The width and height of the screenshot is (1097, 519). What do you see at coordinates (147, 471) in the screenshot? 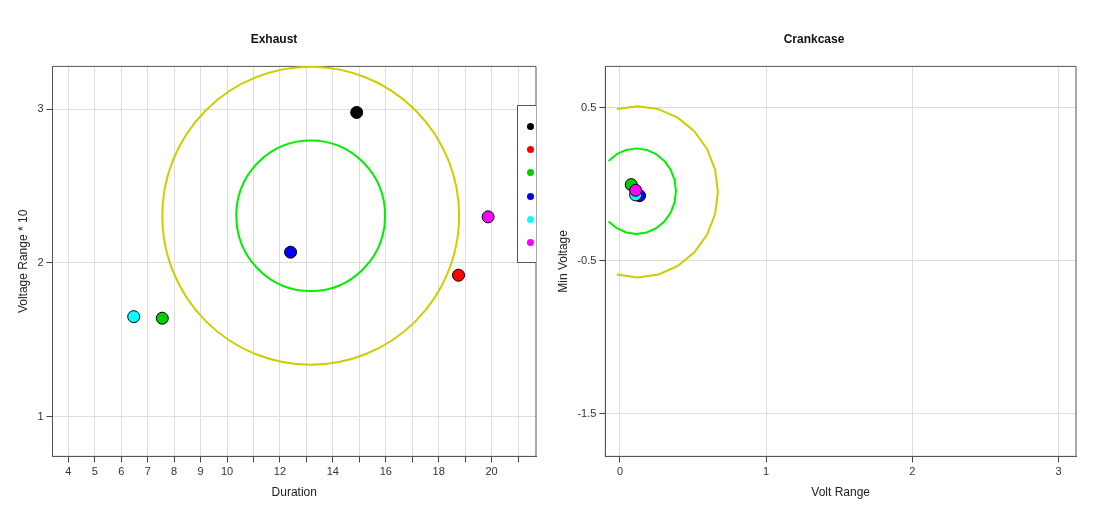
I see `x-tick-label: 7` at bounding box center [147, 471].